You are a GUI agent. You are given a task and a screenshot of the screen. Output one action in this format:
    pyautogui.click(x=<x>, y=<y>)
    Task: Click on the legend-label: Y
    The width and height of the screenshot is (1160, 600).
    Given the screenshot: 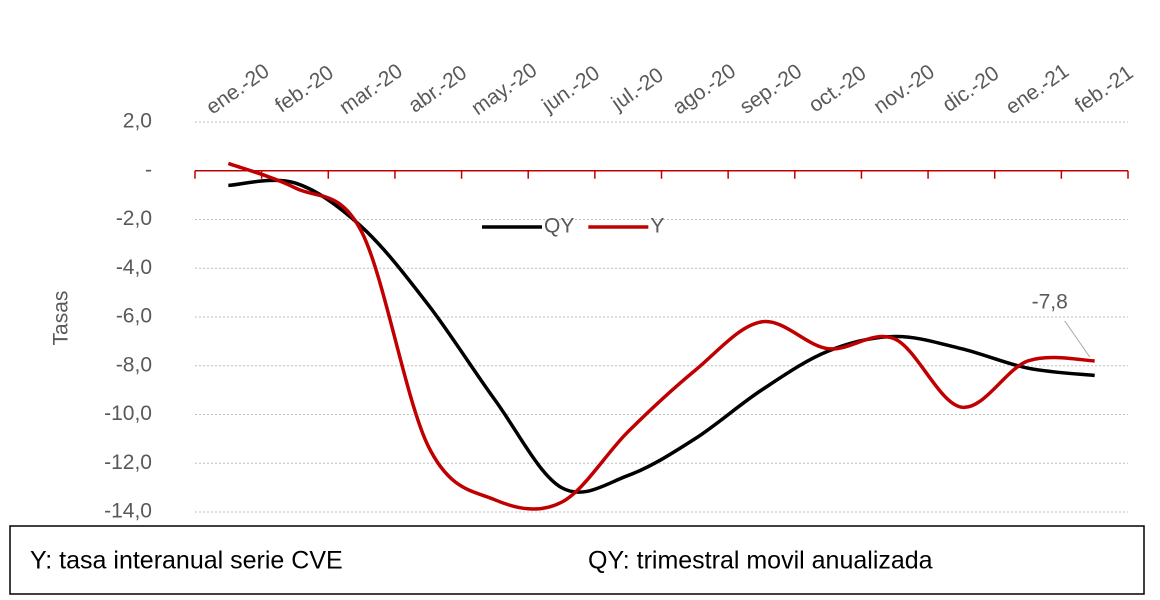 What is the action you would take?
    pyautogui.click(x=657, y=226)
    